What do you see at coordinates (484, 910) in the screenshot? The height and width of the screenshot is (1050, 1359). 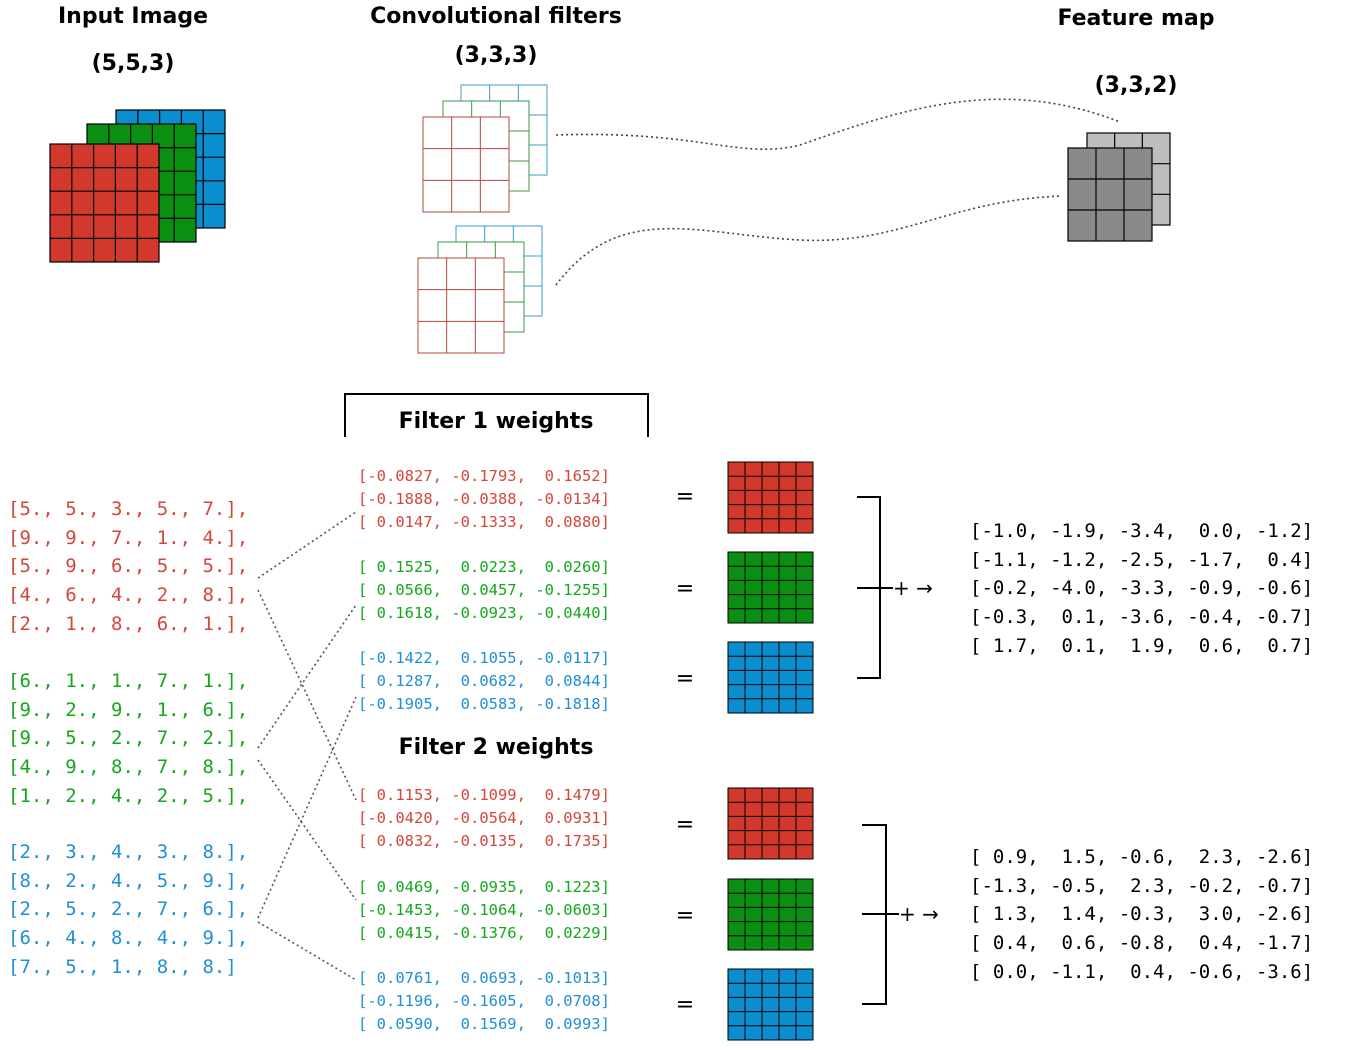 I see `weight-row: [-0.1453, -0.1064, -0.0603]` at bounding box center [484, 910].